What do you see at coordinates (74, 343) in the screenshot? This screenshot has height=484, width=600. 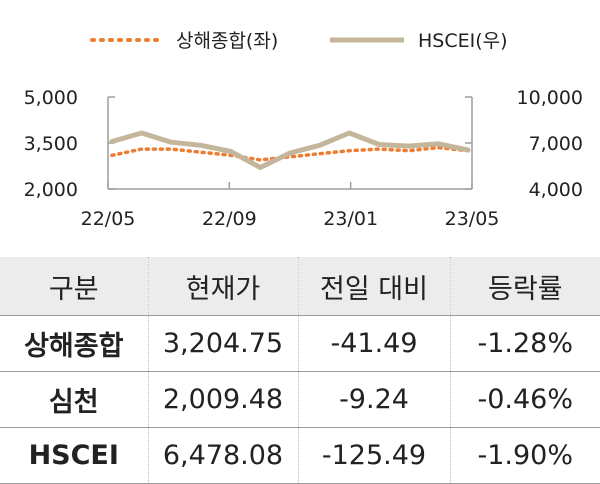 I see `row-name: 상해종합` at bounding box center [74, 343].